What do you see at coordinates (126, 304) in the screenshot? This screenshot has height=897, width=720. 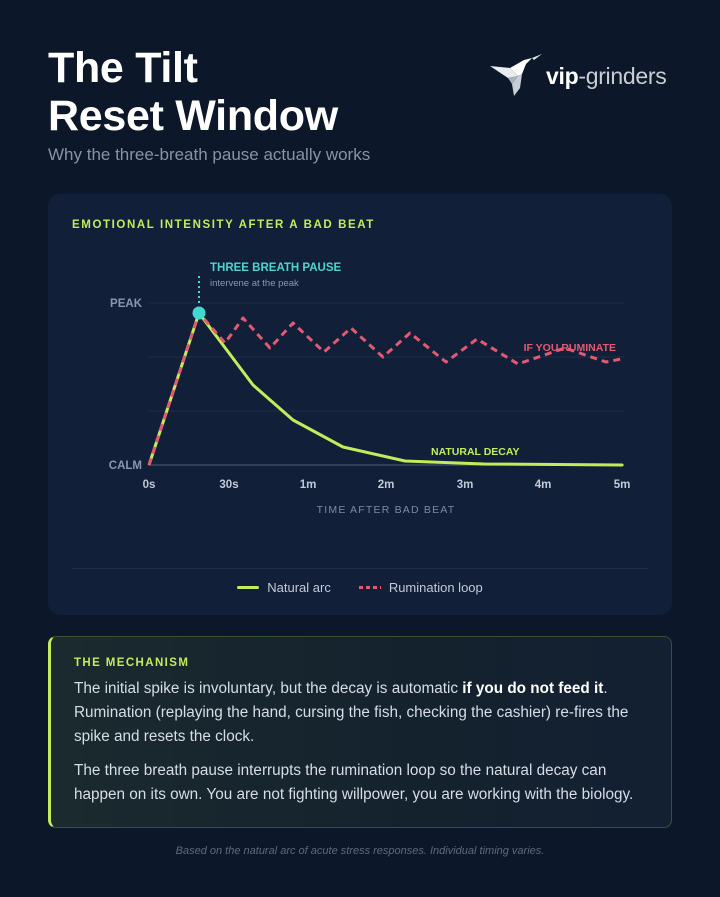 I see `y-label-peak: PEAK` at bounding box center [126, 304].